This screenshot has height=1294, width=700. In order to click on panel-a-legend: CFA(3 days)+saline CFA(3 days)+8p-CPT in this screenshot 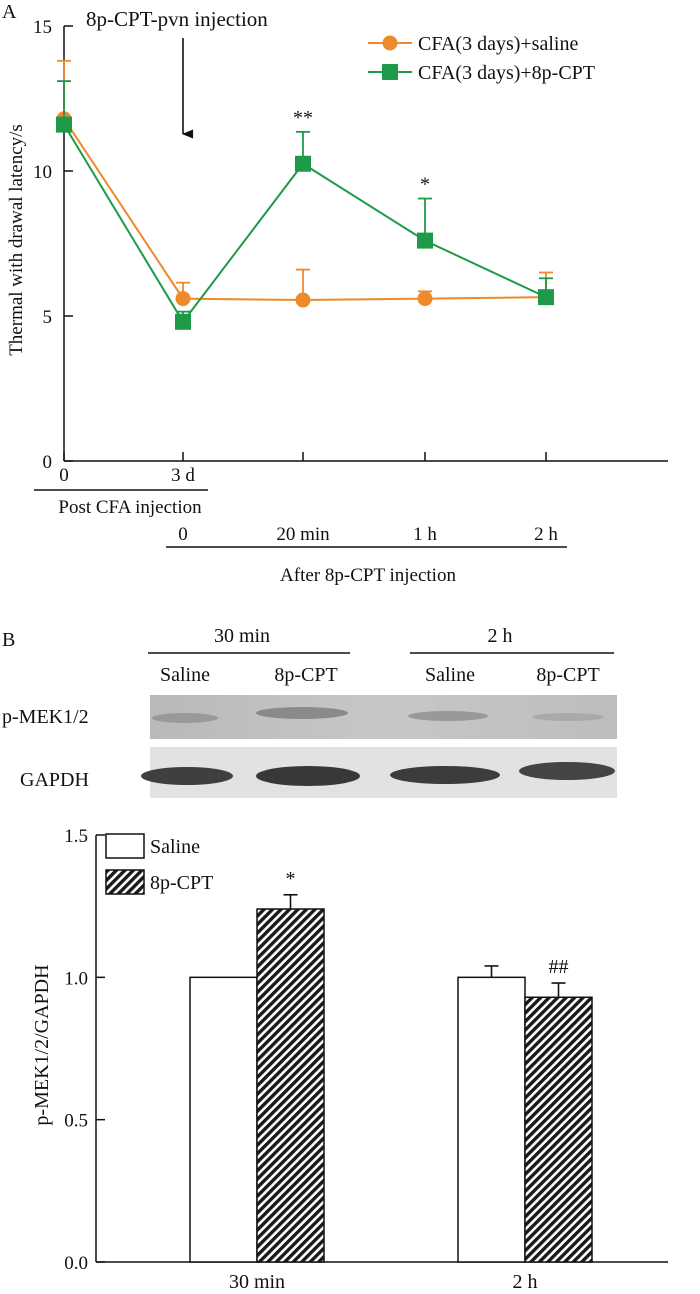, I will do `click(481, 58)`.